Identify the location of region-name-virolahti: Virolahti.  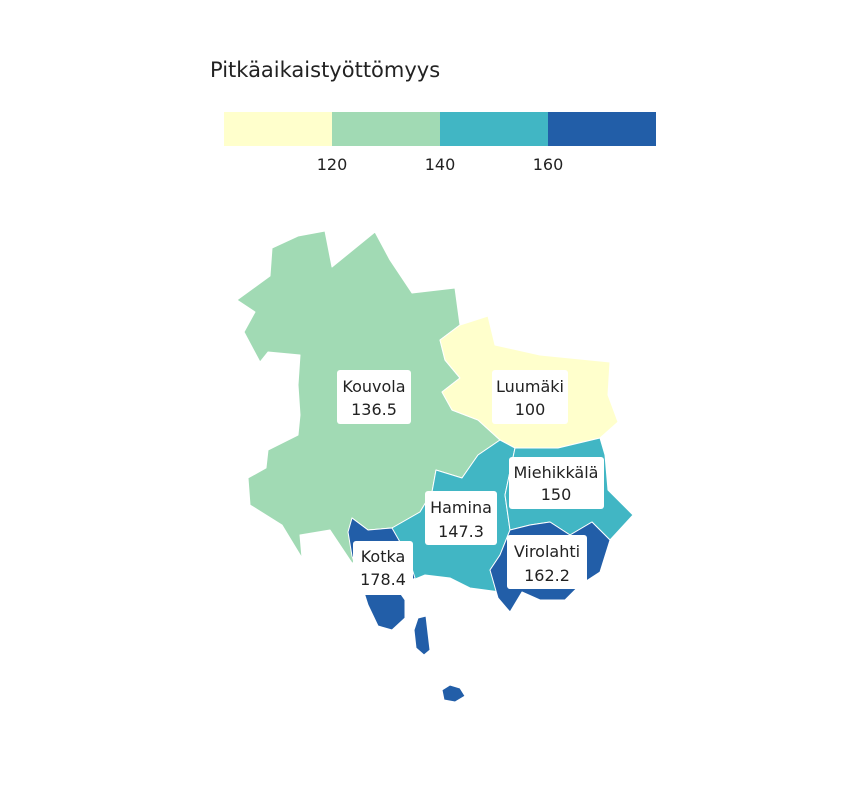
(547, 551).